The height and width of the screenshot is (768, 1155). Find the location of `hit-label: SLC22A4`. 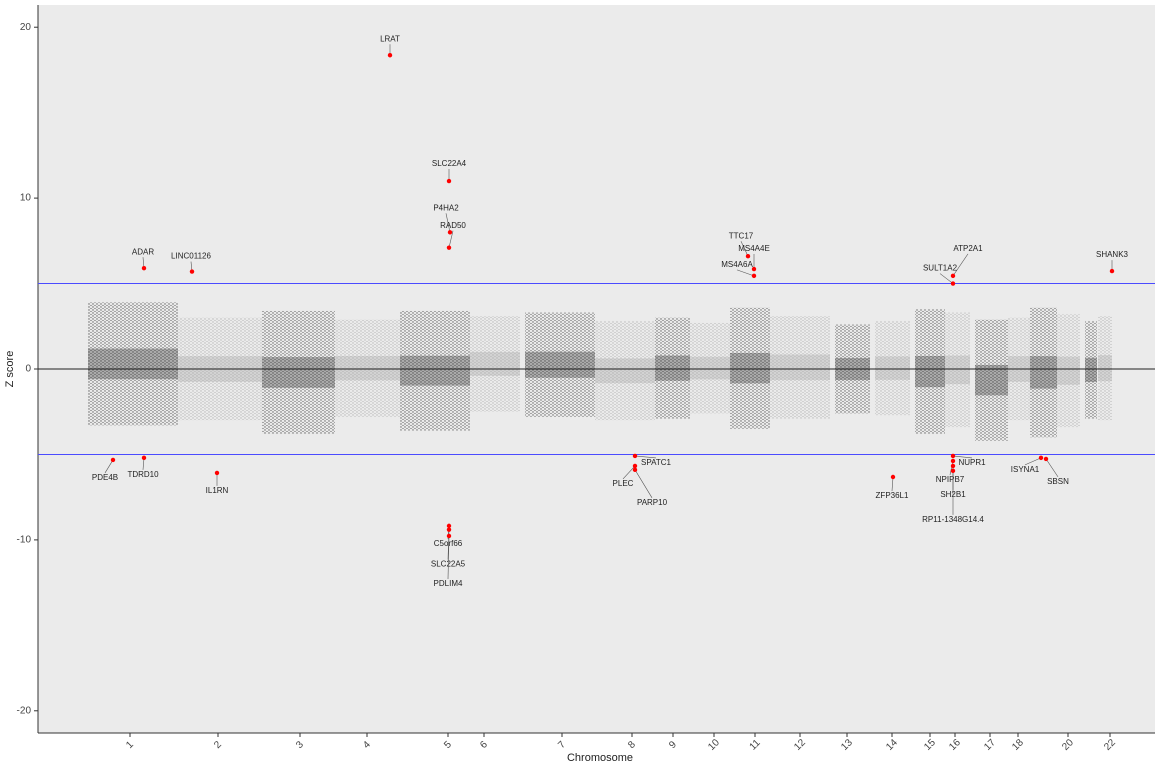

hit-label: SLC22A4 is located at coordinates (449, 163).